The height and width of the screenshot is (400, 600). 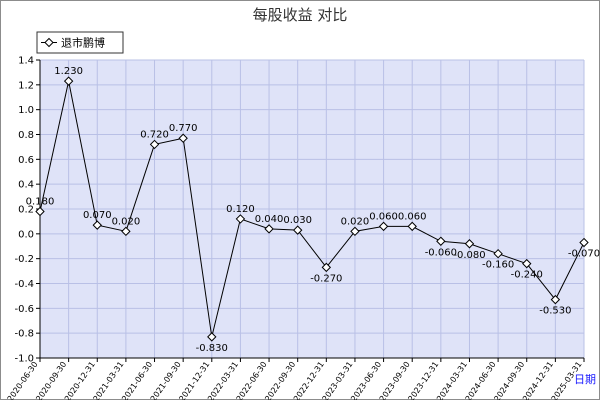 I want to click on x-tick-label: 2024-12-31, so click(x=538, y=380).